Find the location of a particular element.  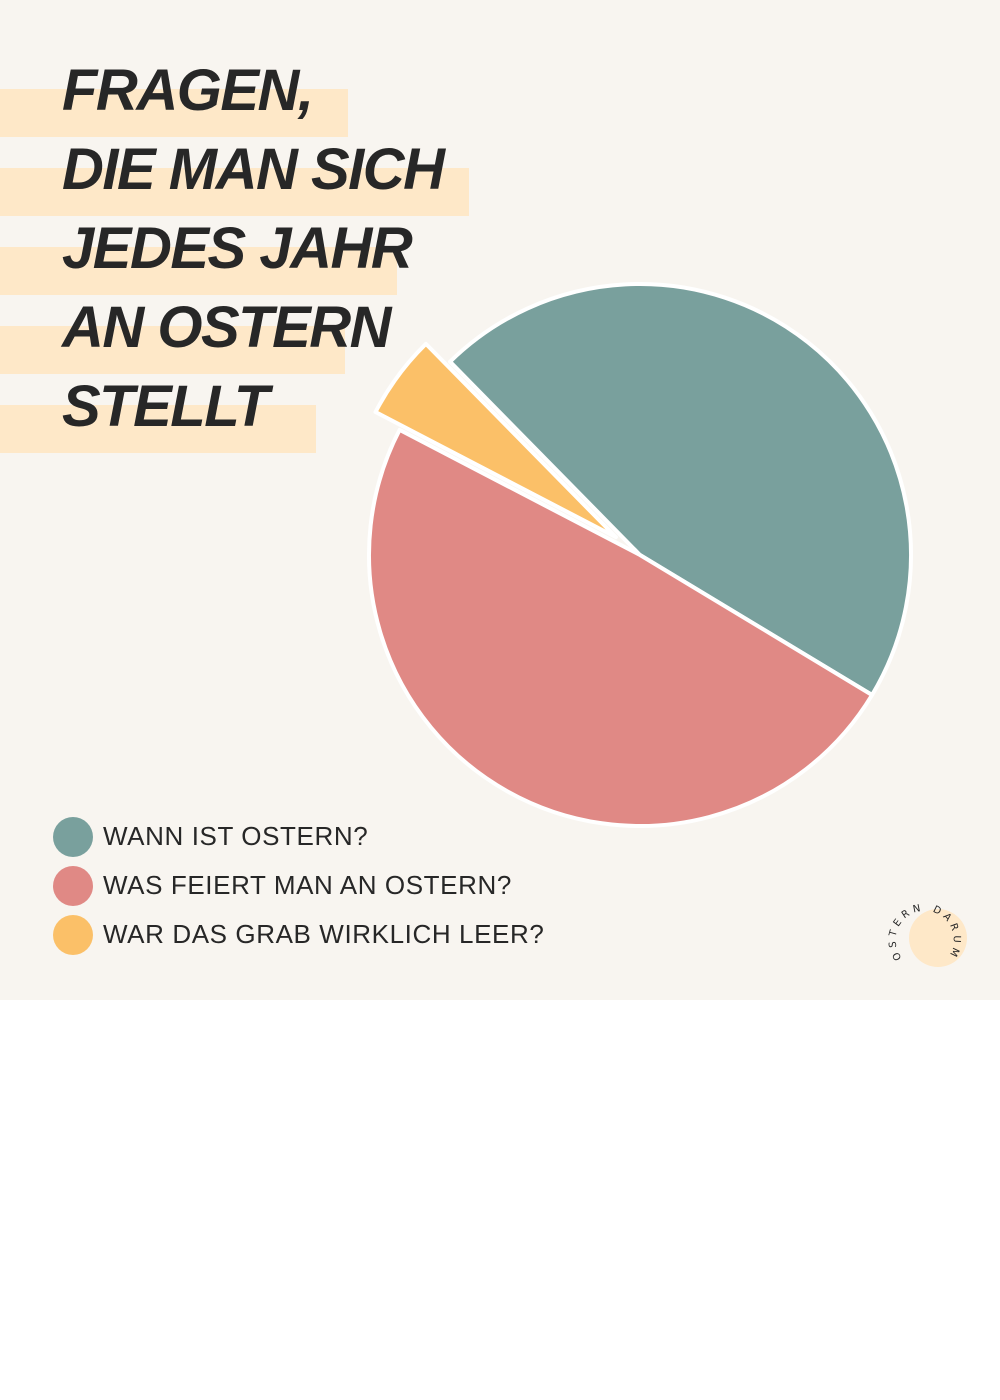

title-line-text: STELLT is located at coordinates (165, 406).